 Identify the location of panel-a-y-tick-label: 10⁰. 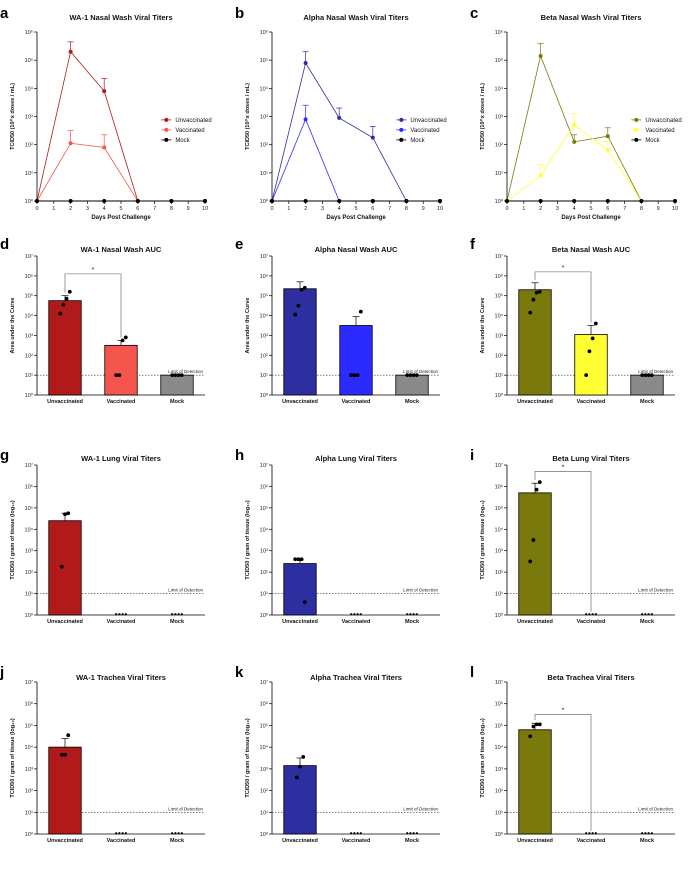
(29, 201).